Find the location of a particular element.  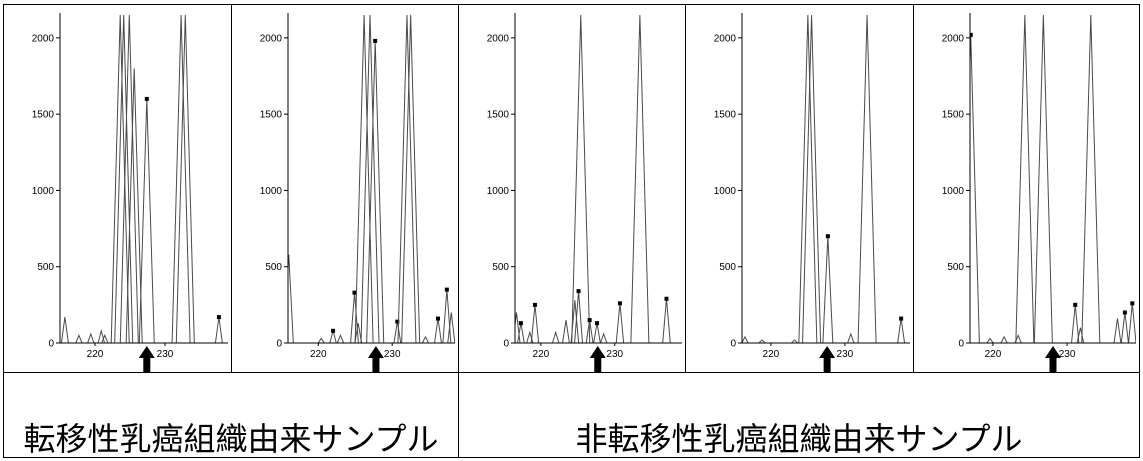

row-divider is located at coordinates (571, 372).